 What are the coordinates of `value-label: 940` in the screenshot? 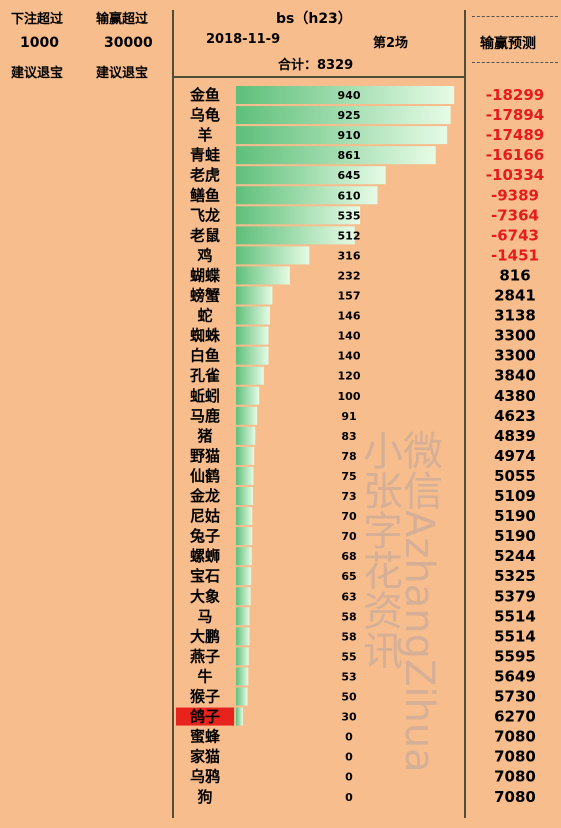 It's located at (349, 95).